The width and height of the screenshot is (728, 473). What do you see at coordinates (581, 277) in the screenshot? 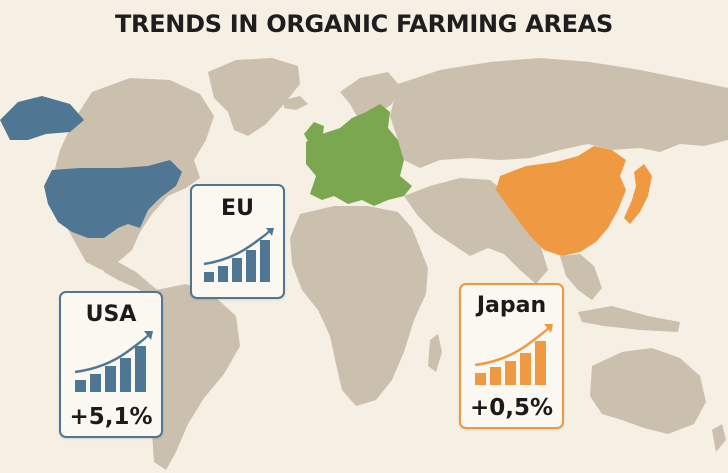
I see `southeast-asia-land` at bounding box center [581, 277].